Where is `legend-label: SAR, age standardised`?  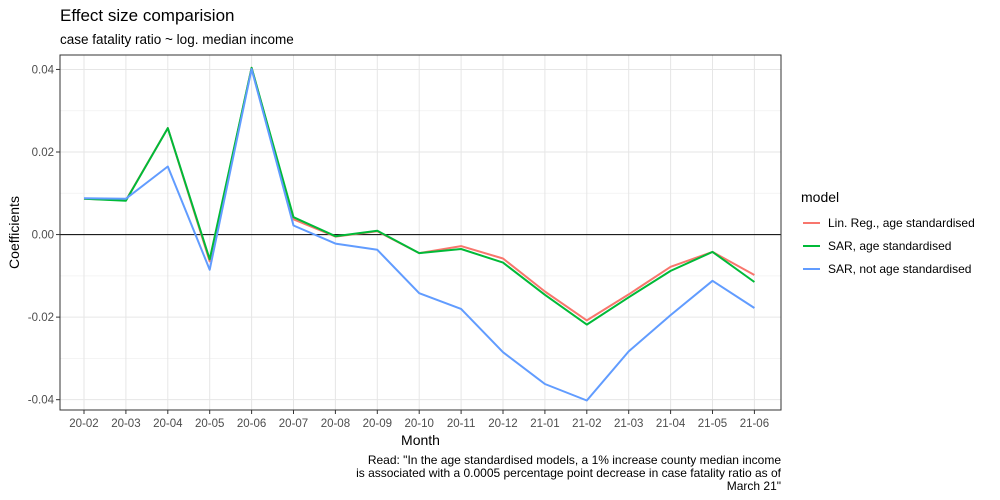
legend-label: SAR, age standardised is located at coordinates (890, 245).